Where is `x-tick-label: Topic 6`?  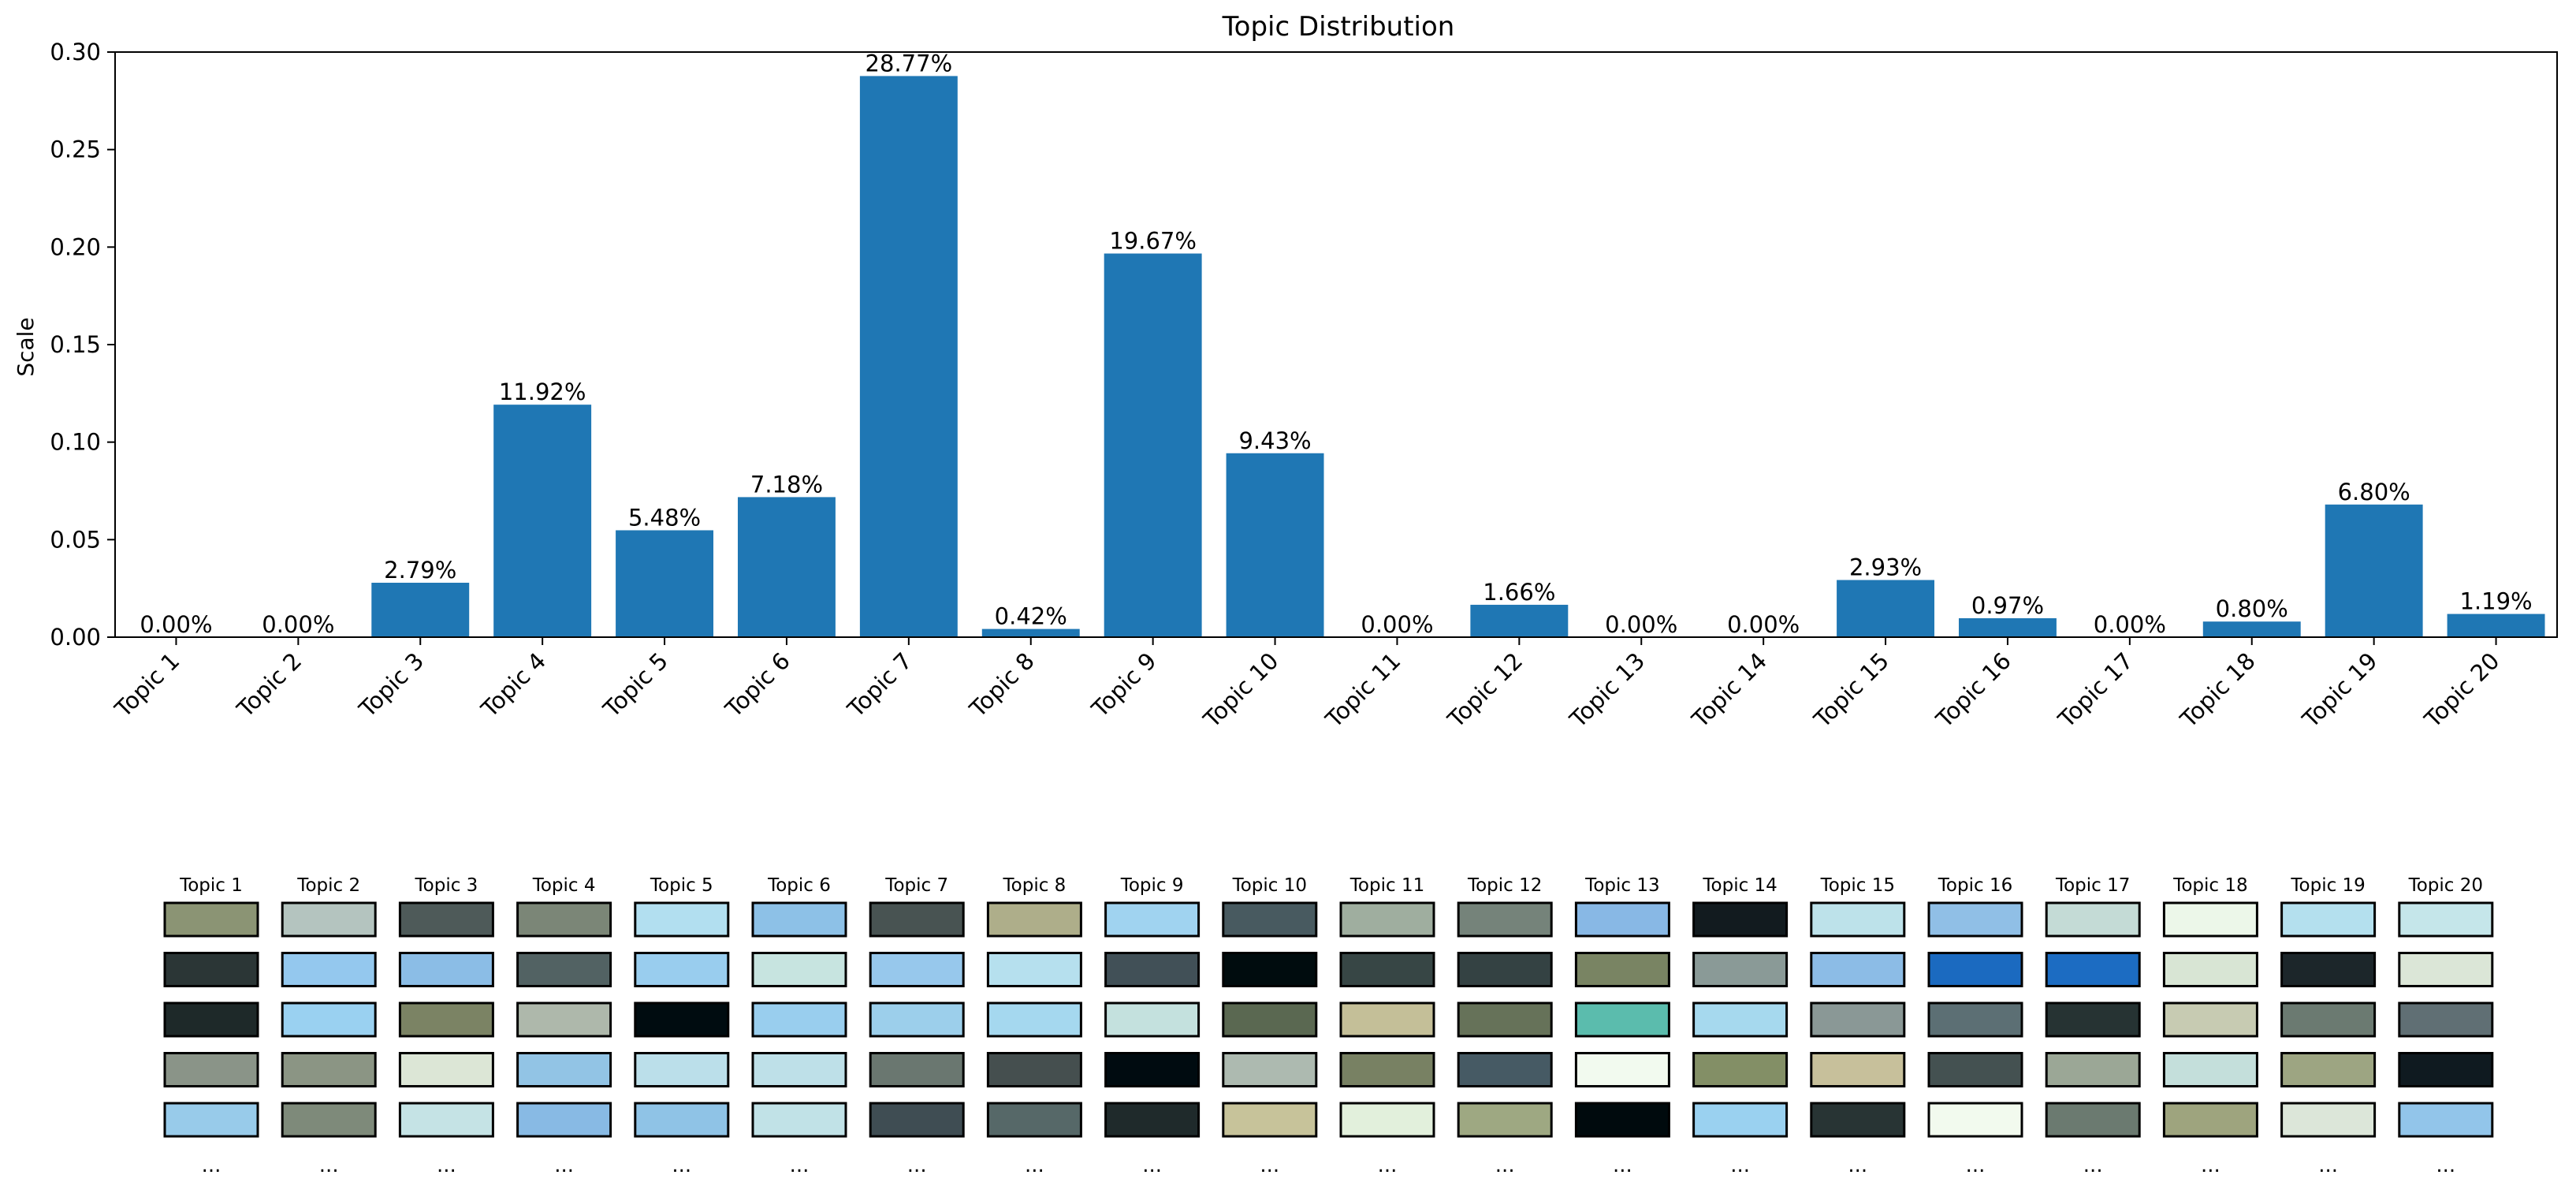 x-tick-label: Topic 6 is located at coordinates (757, 685).